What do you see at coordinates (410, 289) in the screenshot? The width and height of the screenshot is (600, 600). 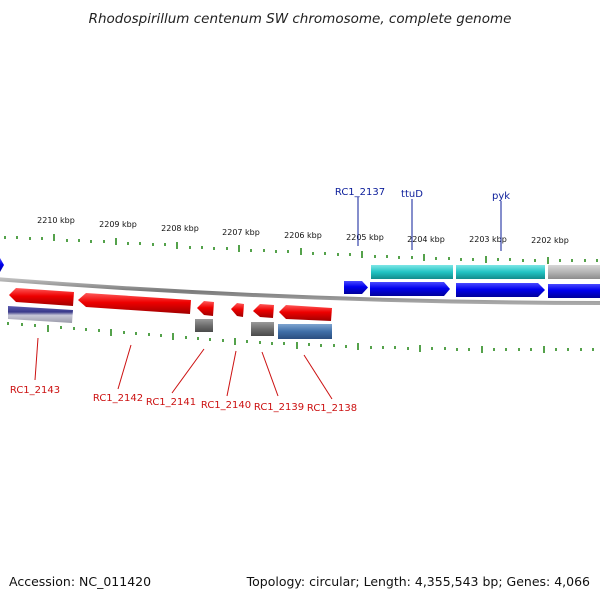 I see `forward-gene-ttuD` at bounding box center [410, 289].